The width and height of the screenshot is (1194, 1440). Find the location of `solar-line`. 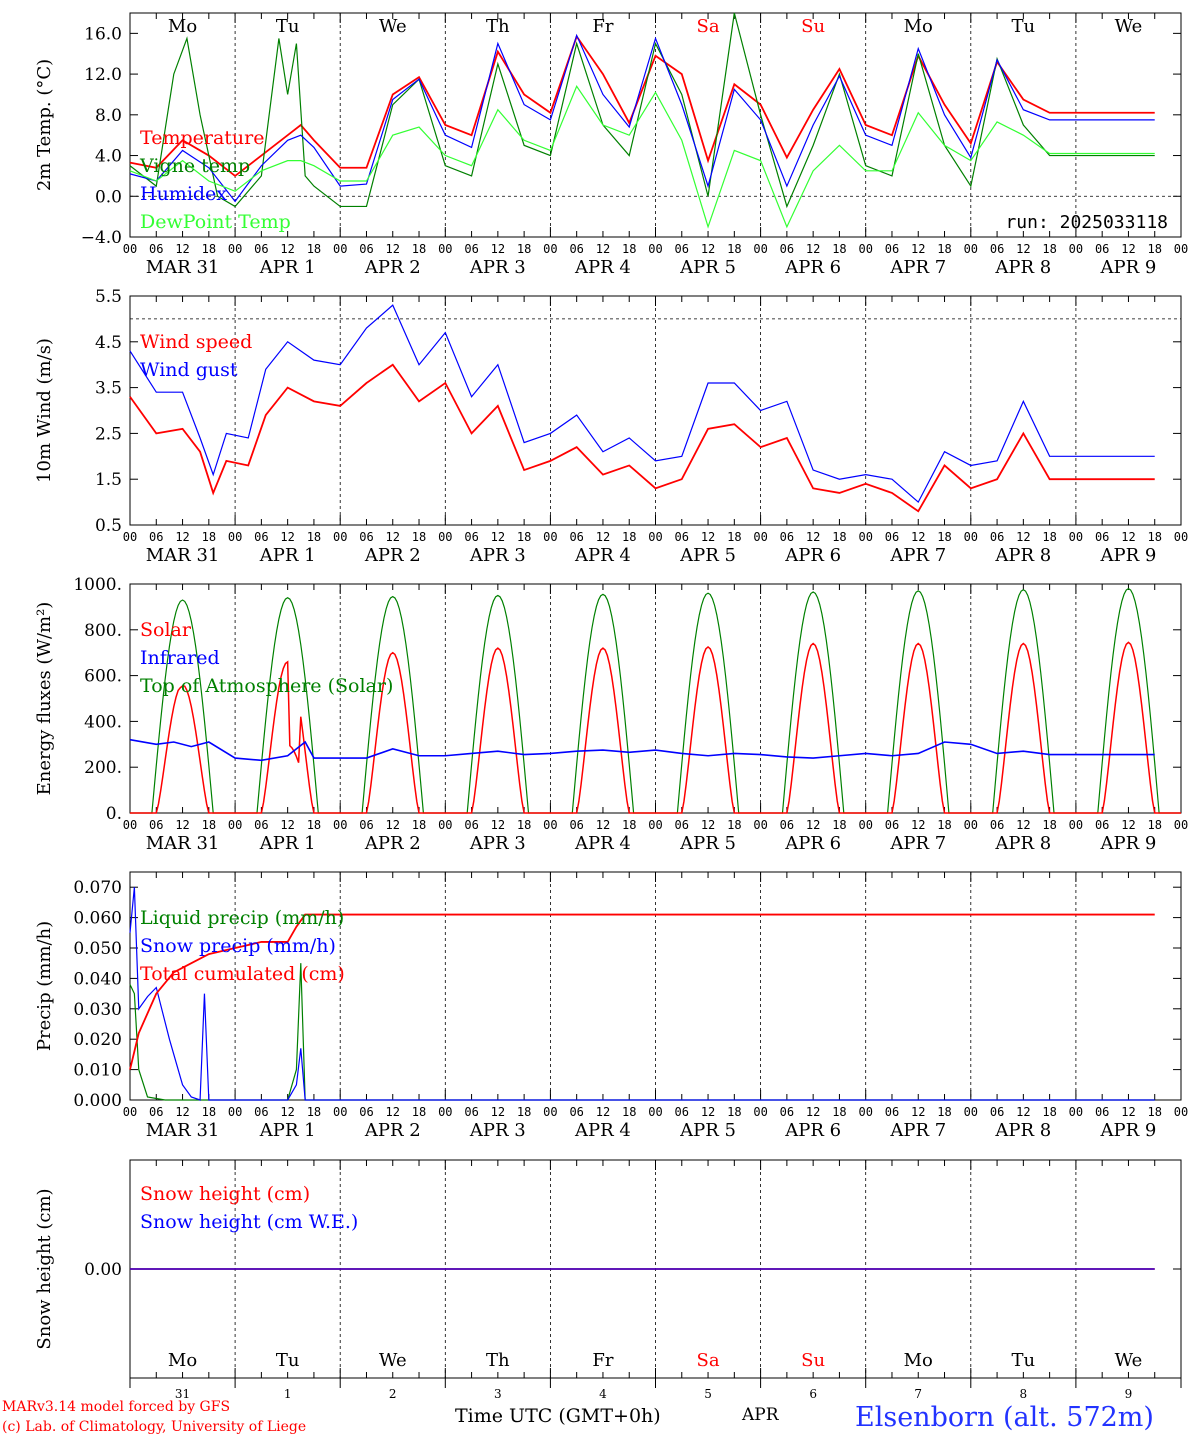

solar-line is located at coordinates (655, 727).